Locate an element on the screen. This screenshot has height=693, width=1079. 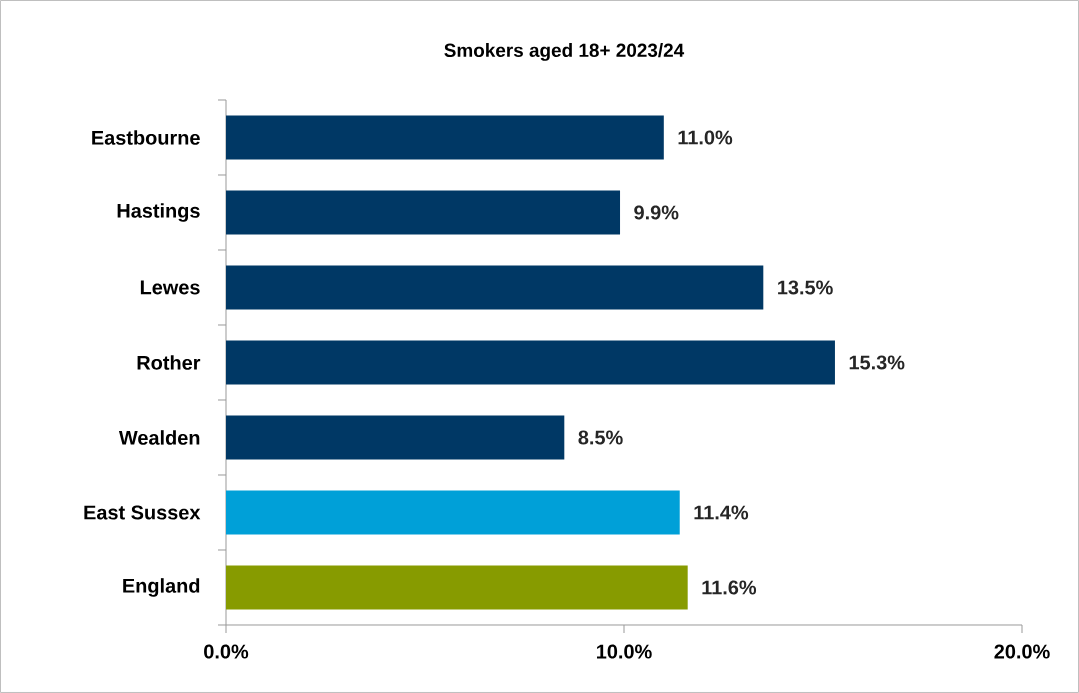
data-label: 9.9% is located at coordinates (656, 212).